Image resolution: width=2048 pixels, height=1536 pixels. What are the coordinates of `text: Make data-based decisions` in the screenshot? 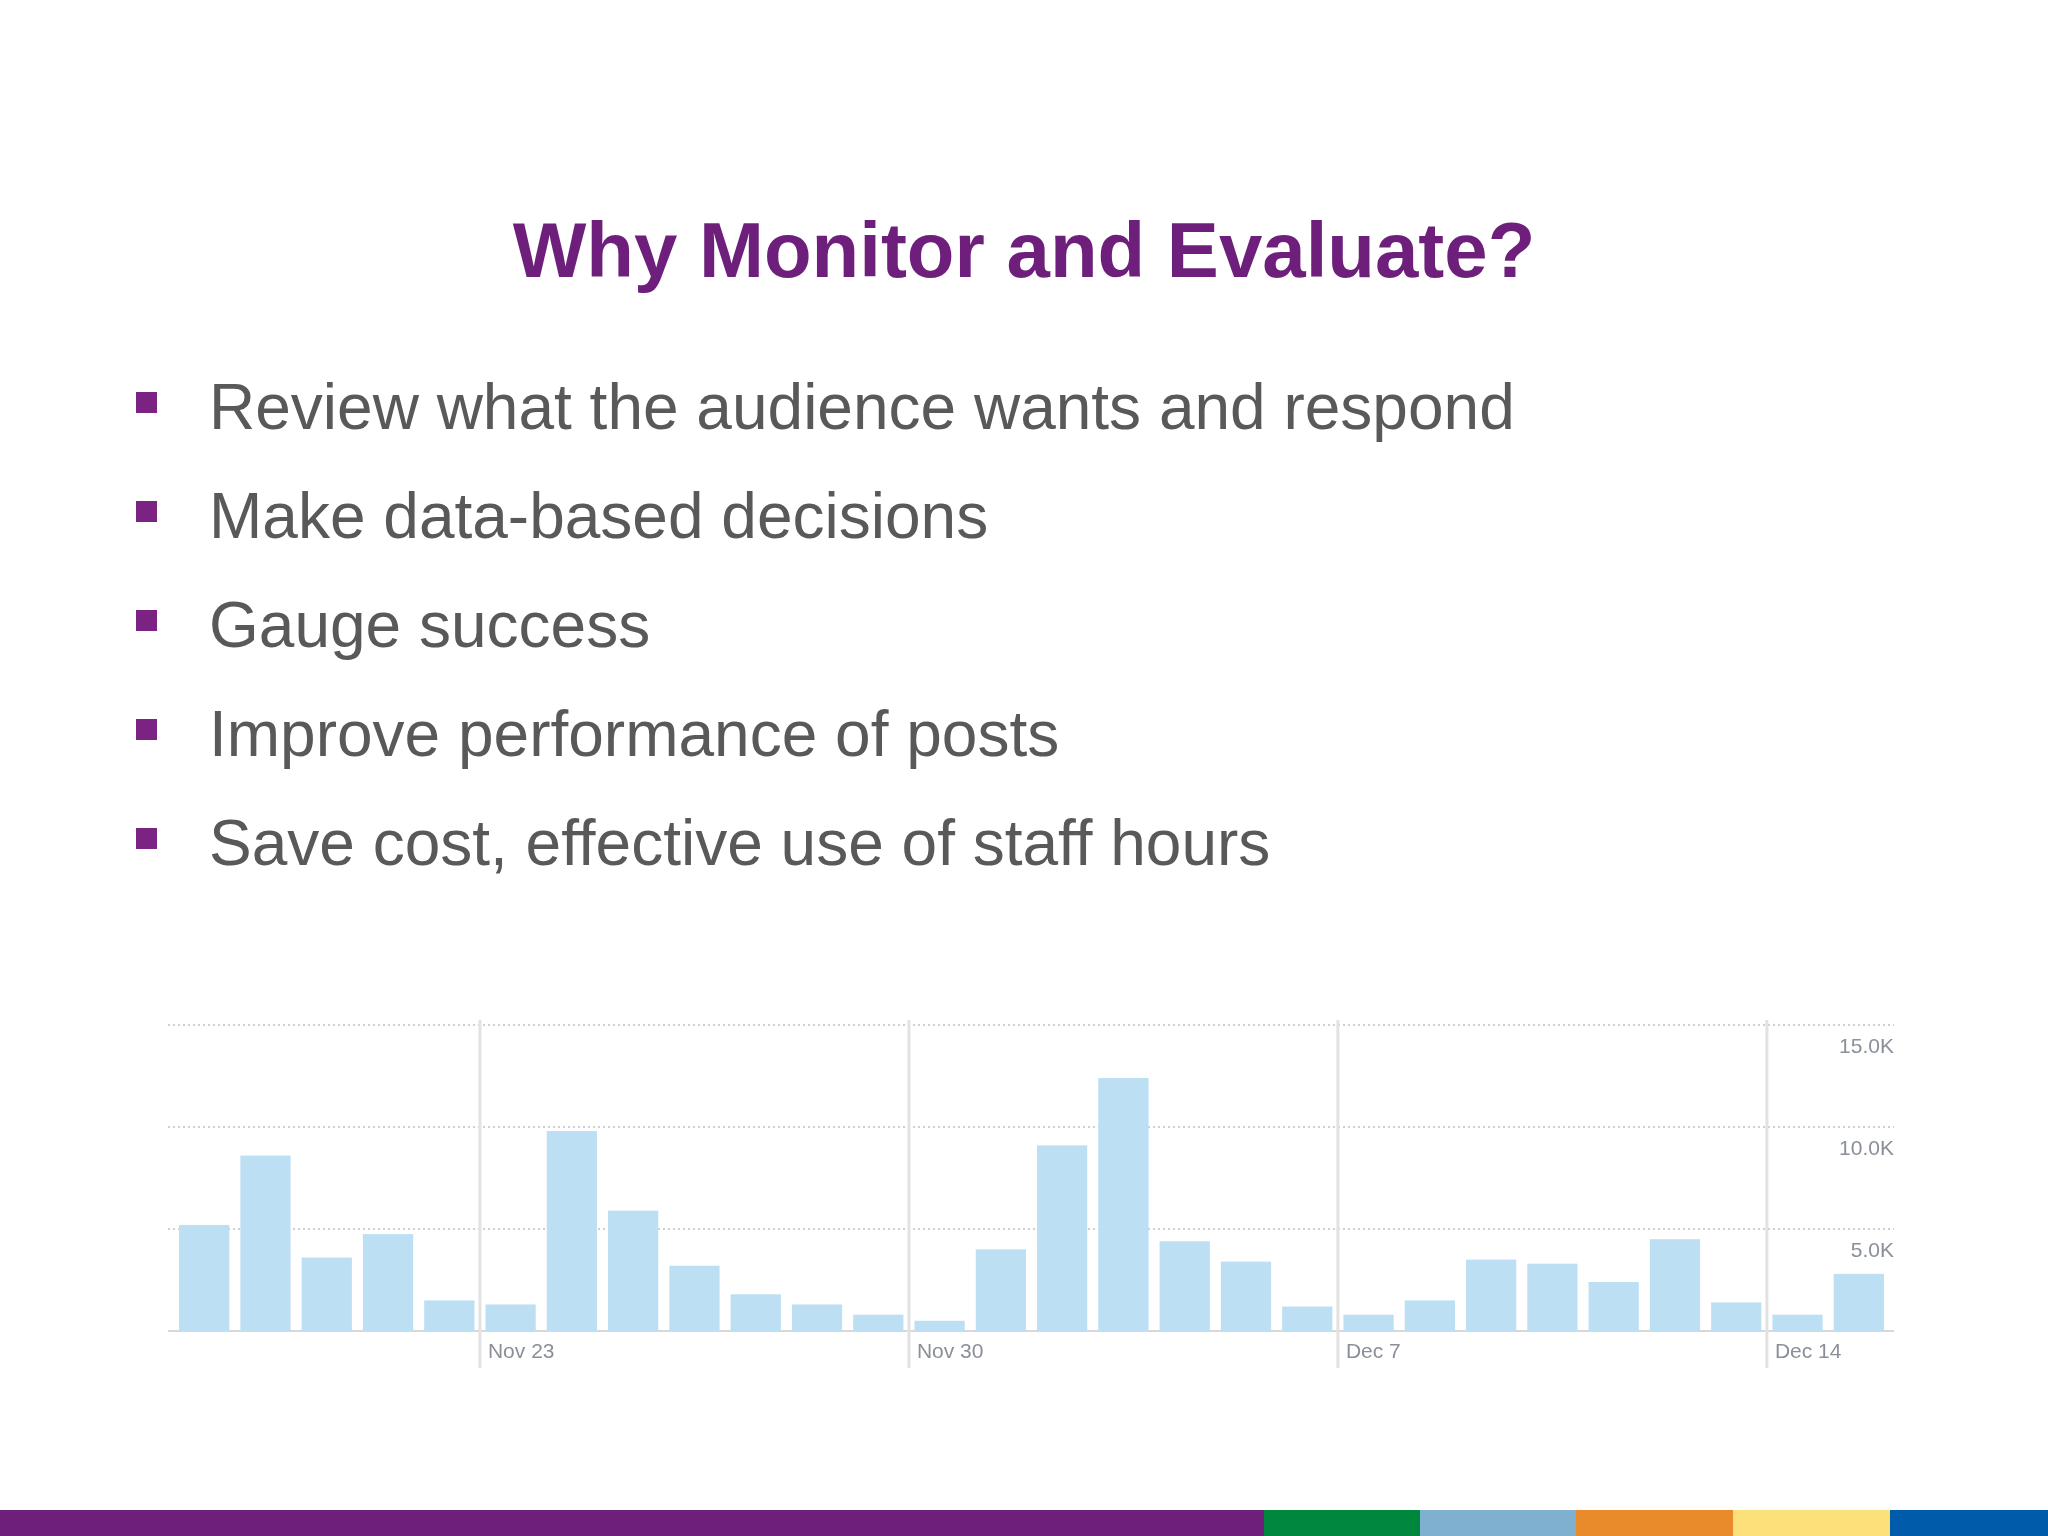 It's located at (599, 516).